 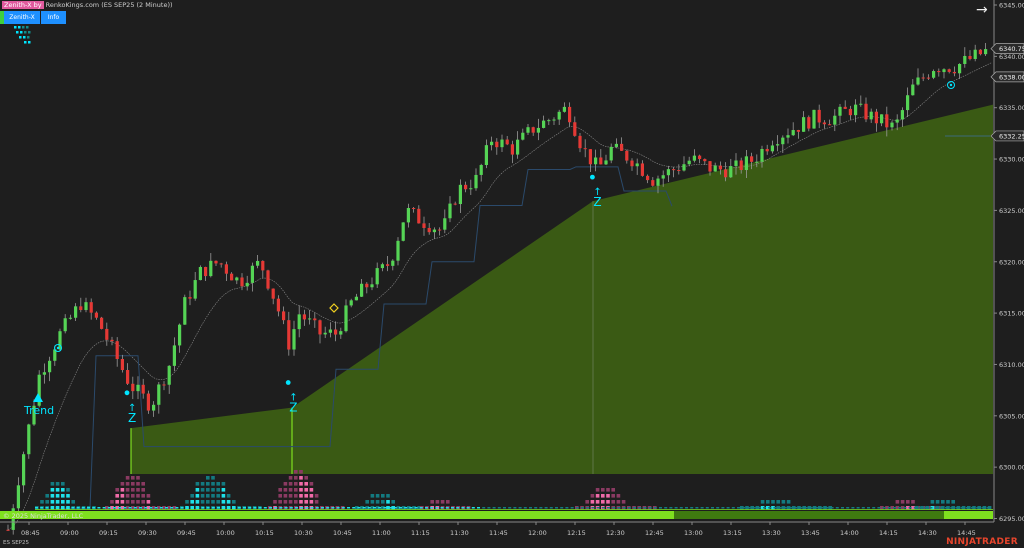 I want to click on info-button: Info, so click(x=53, y=17).